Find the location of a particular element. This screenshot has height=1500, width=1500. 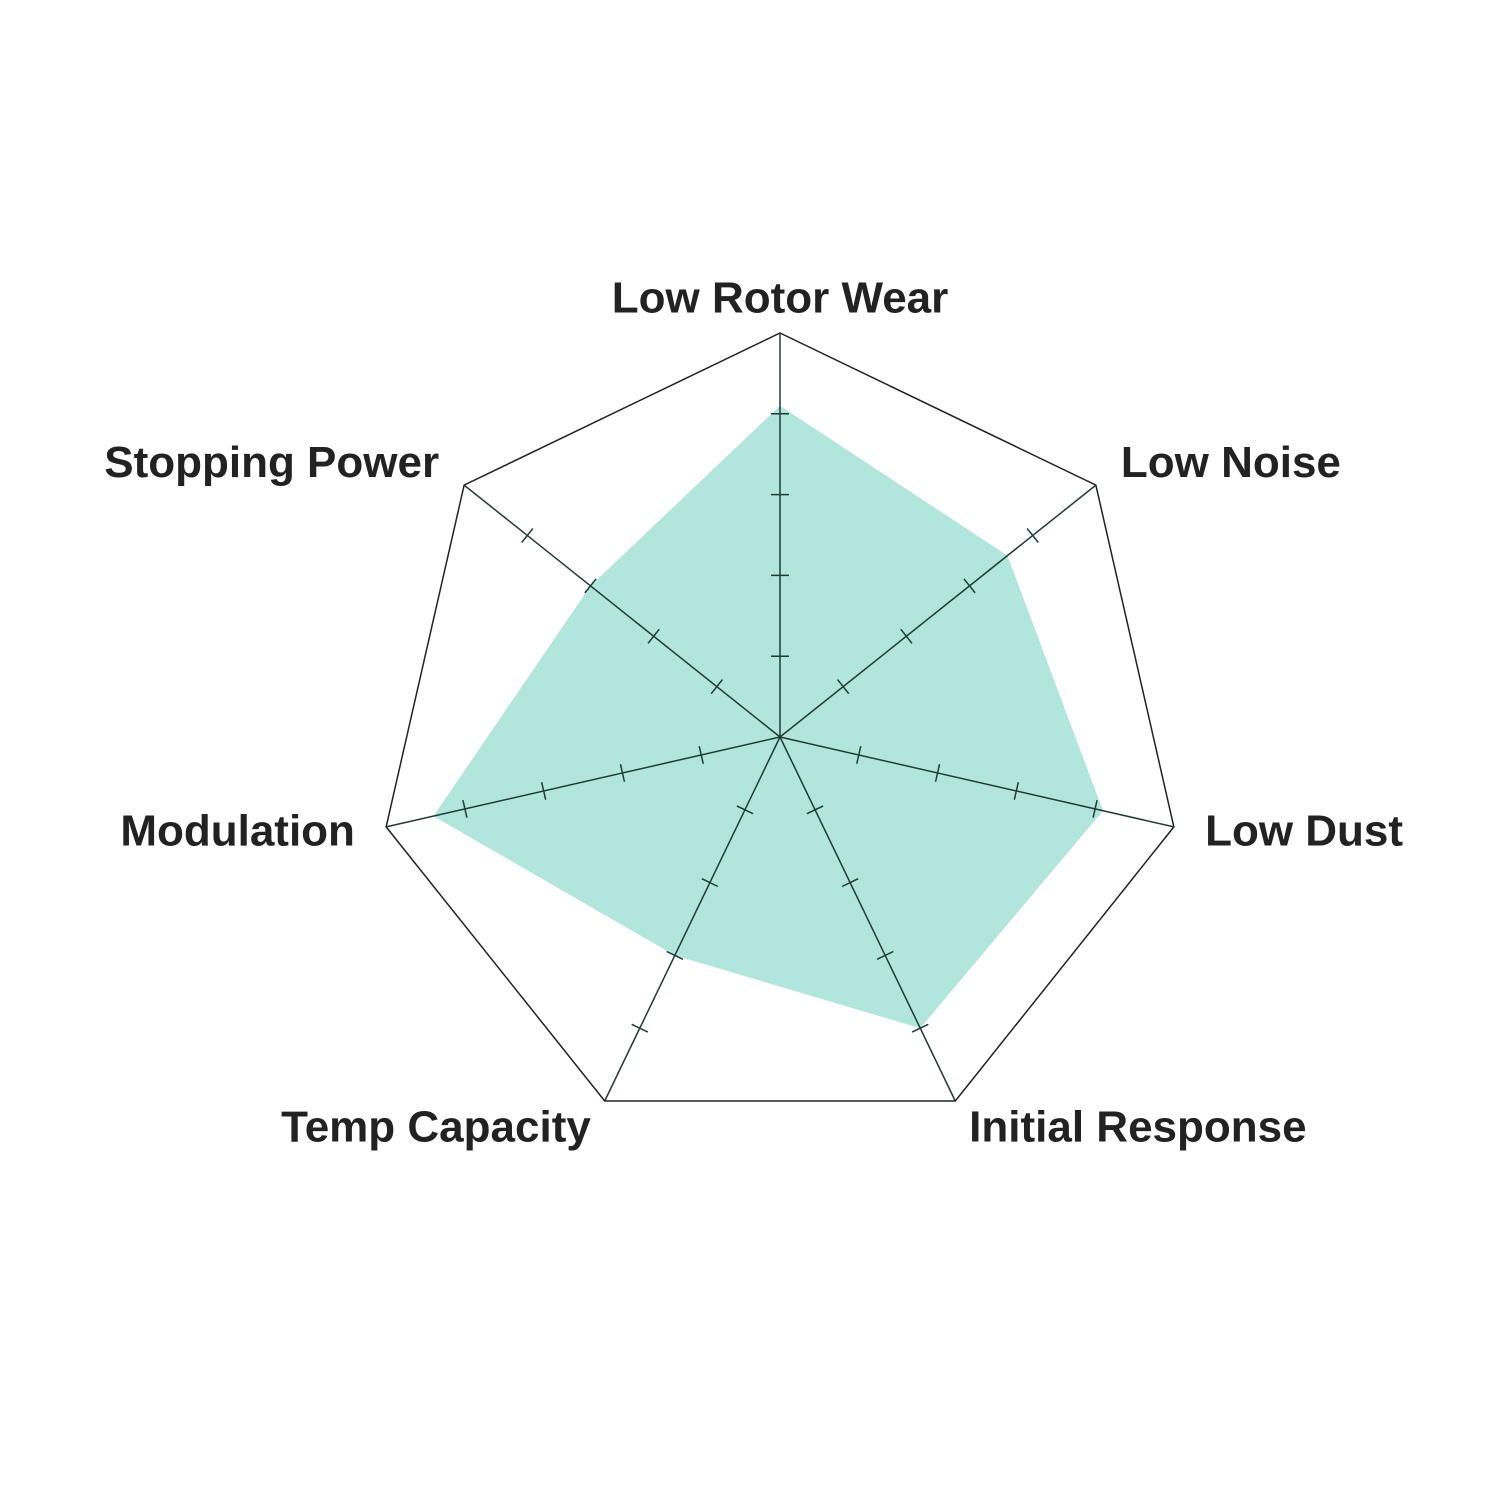

axis-label: Low Dust is located at coordinates (1304, 831).